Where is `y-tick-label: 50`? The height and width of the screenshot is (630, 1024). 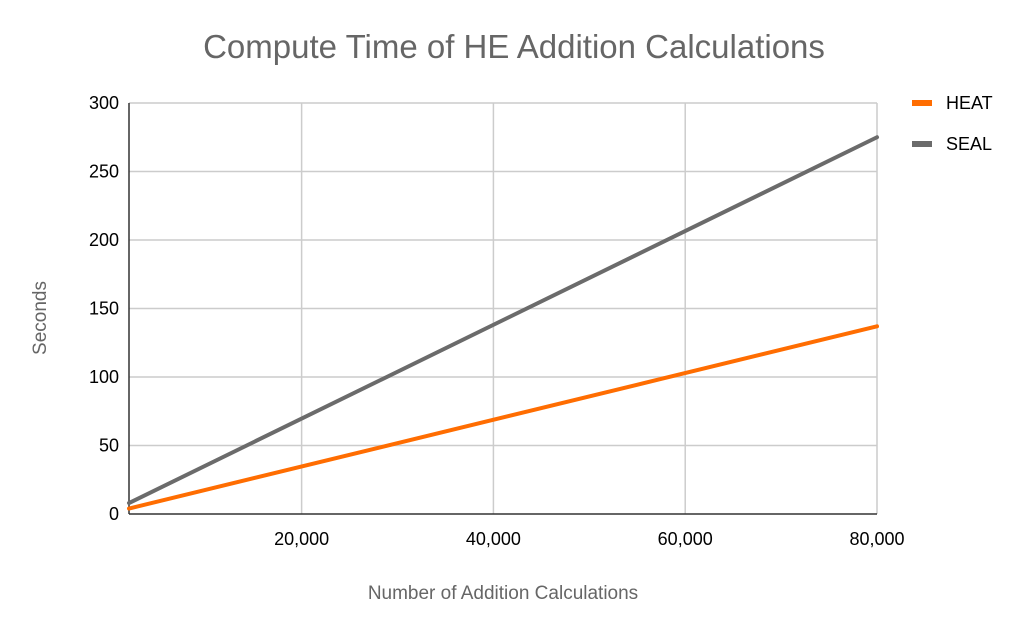 y-tick-label: 50 is located at coordinates (109, 446).